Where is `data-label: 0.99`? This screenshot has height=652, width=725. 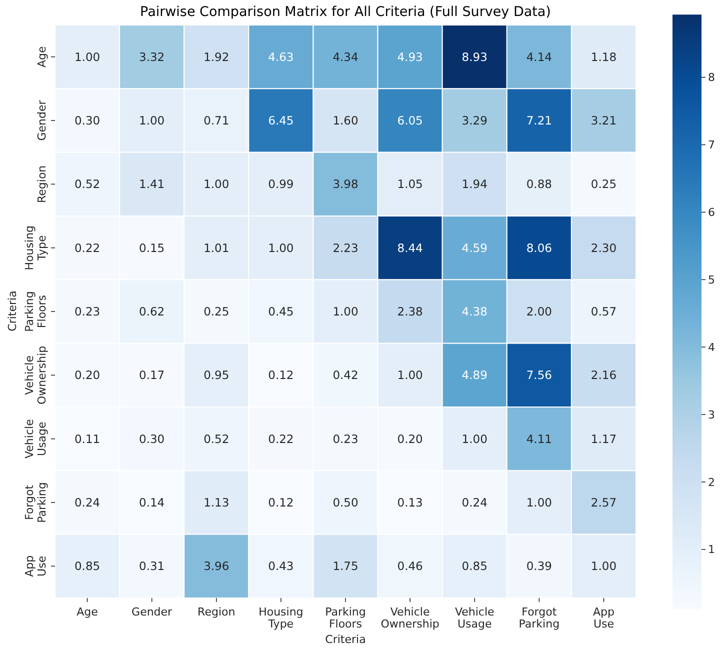 data-label: 0.99 is located at coordinates (281, 184).